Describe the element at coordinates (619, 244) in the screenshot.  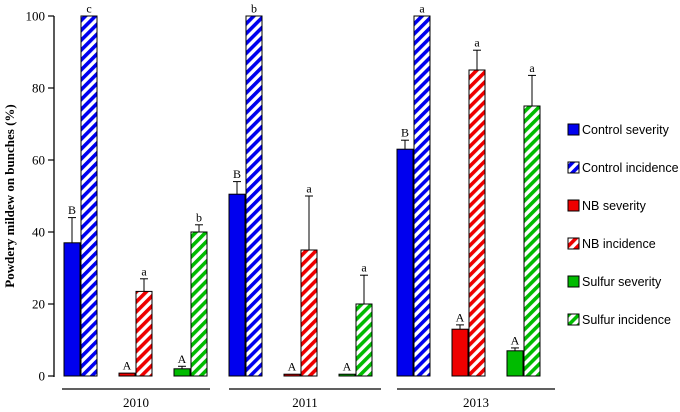
I see `legend-label: NB incidence` at that location.